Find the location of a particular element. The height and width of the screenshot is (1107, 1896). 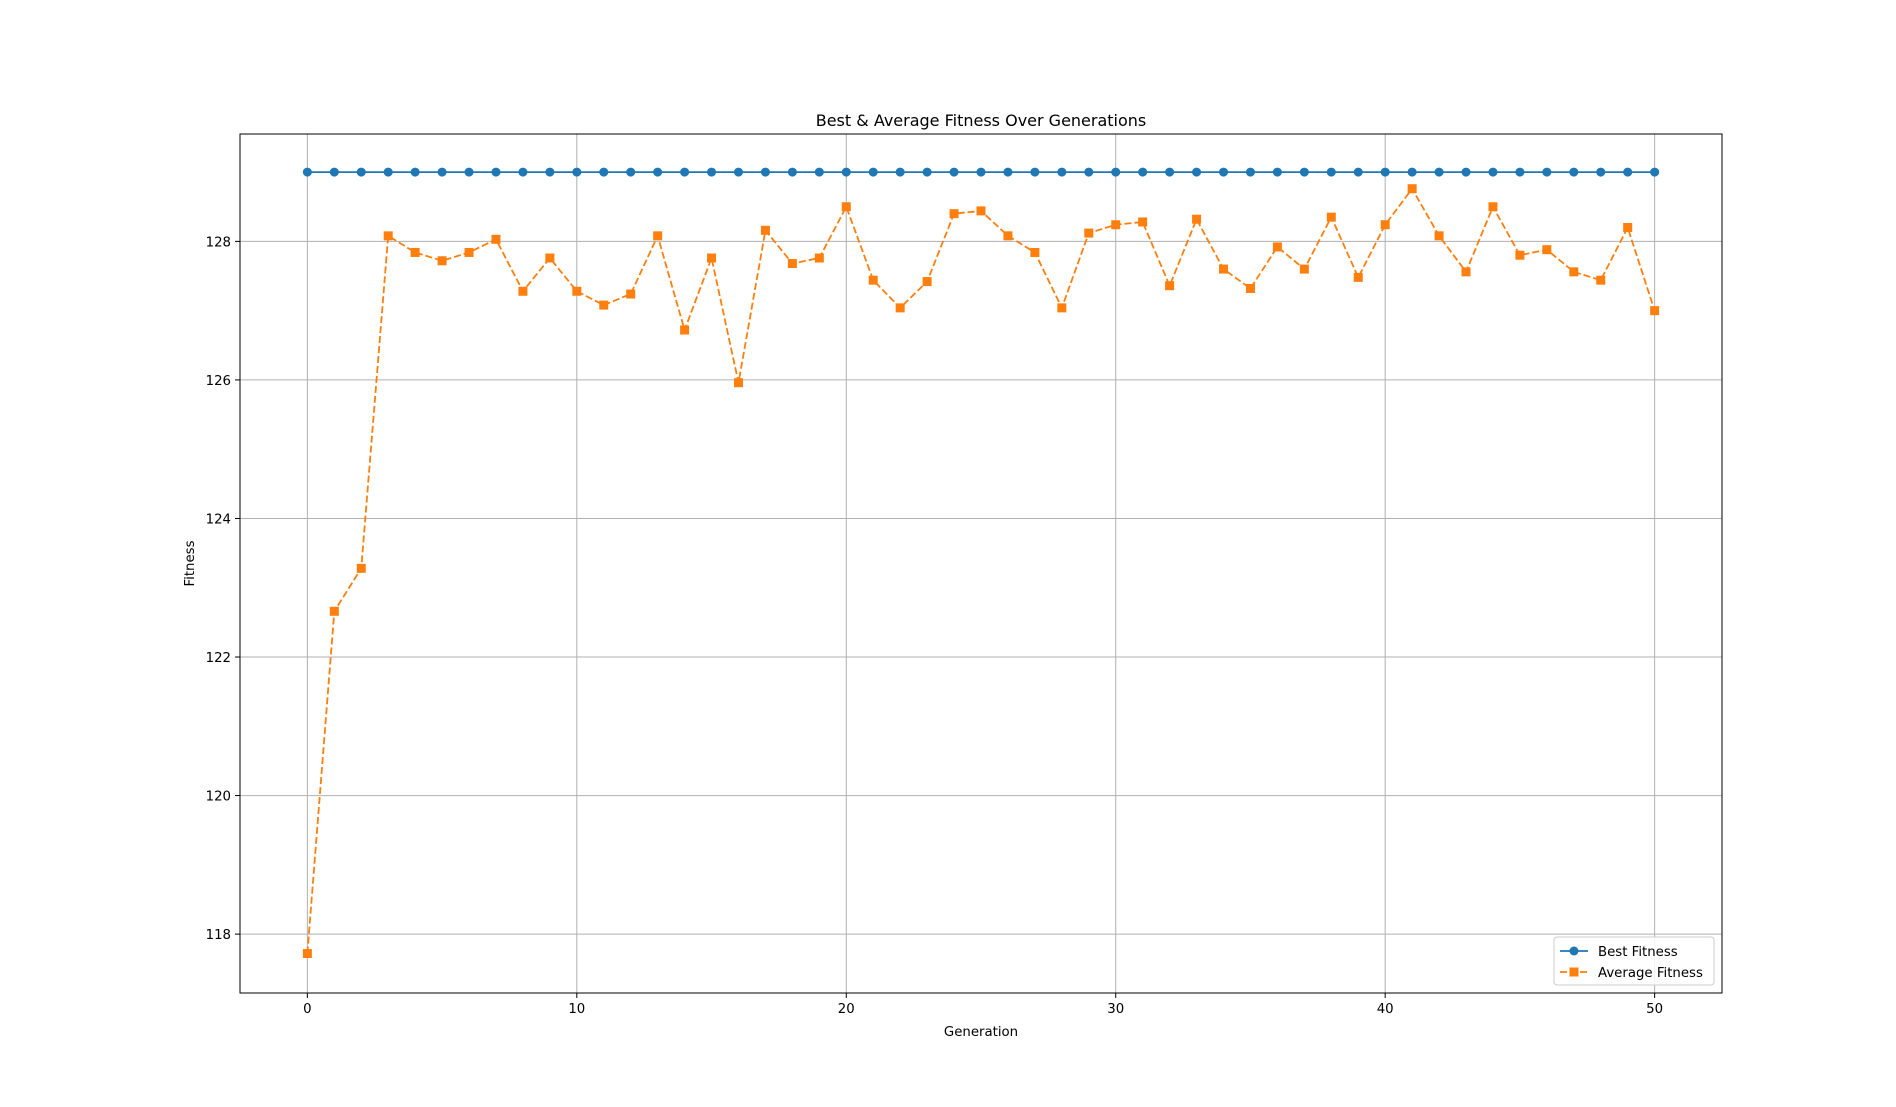

x-tick-label: 40 is located at coordinates (1385, 1009).